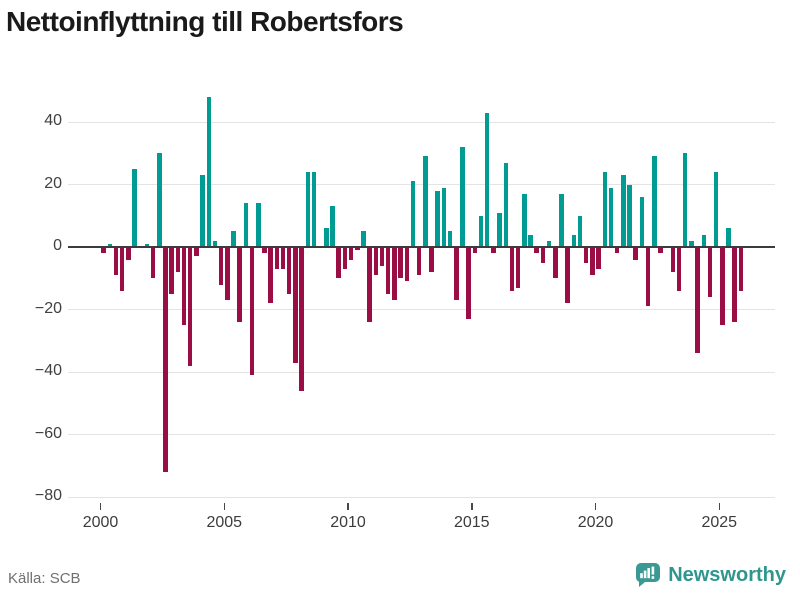  I want to click on y-tick-label: −60, so click(48, 433).